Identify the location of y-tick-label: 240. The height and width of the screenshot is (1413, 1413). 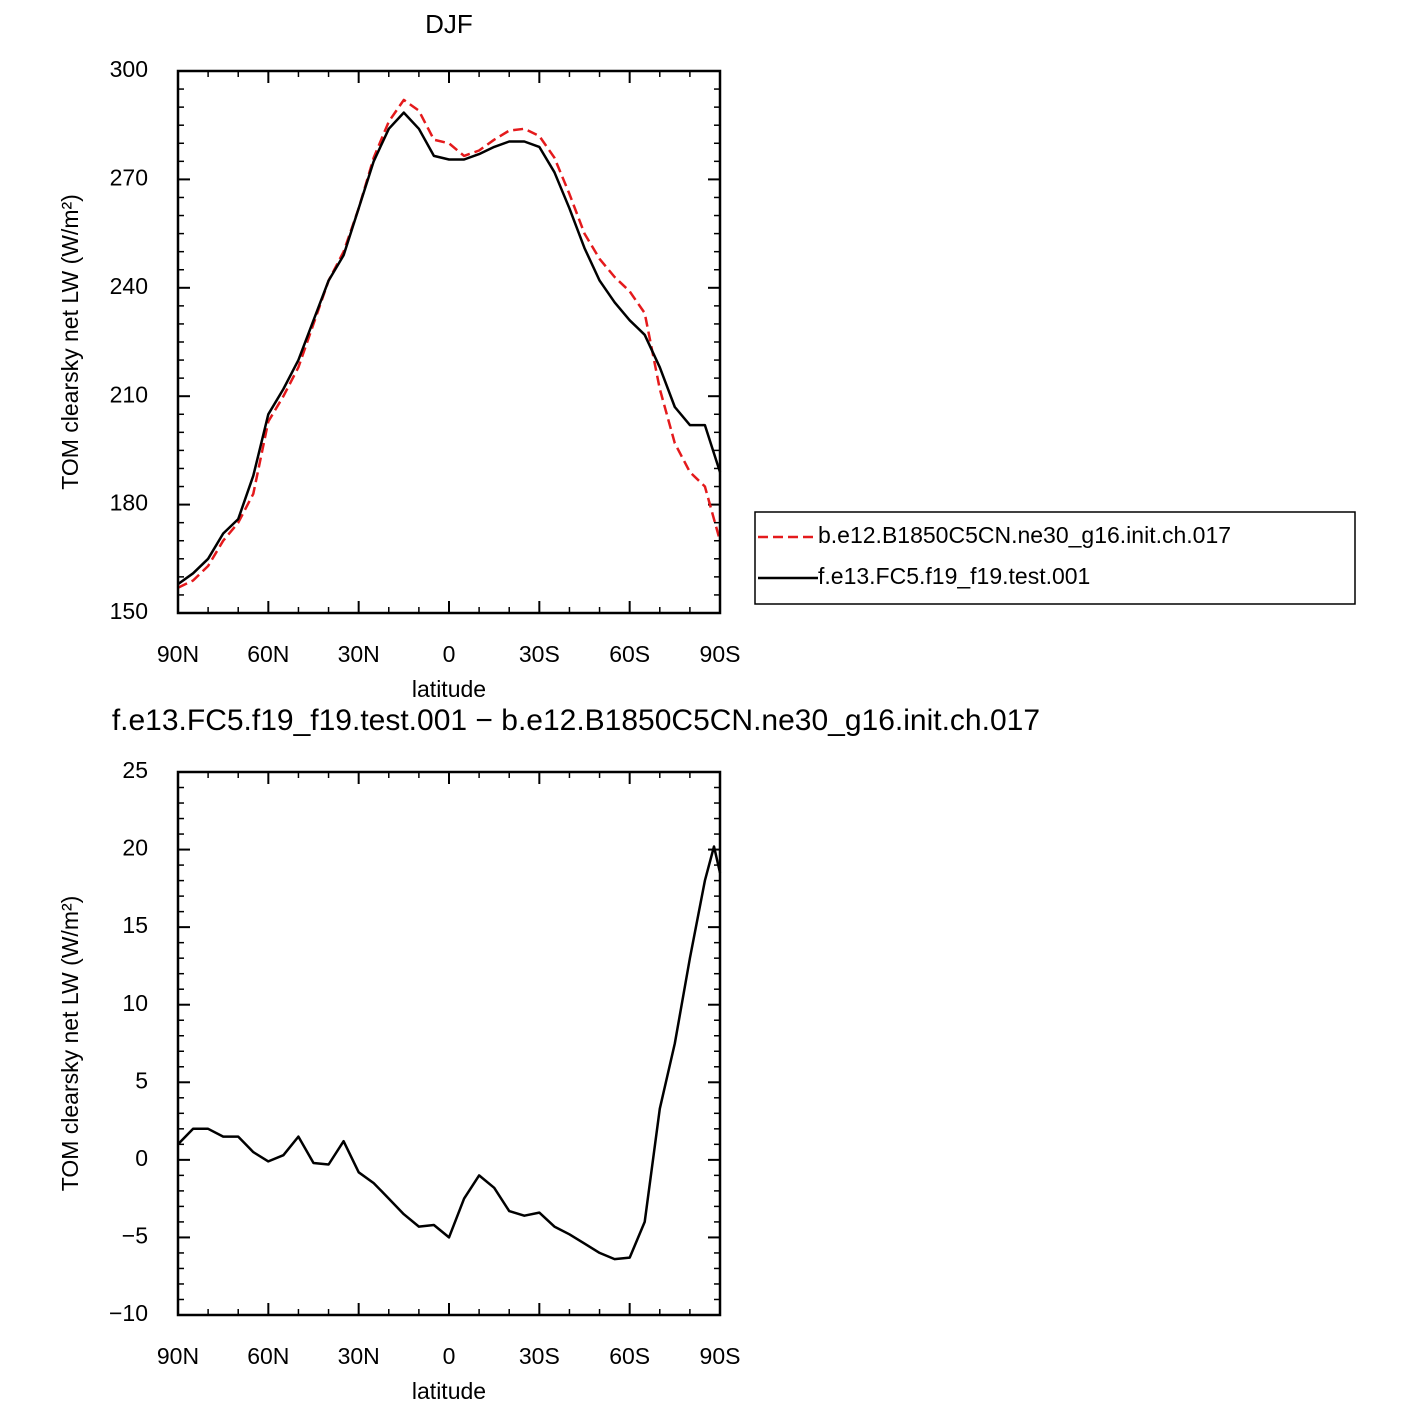
(129, 286).